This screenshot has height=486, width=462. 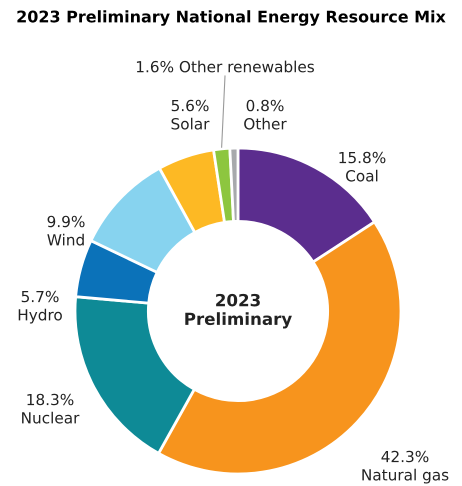 I want to click on data-label: 9.9%, so click(x=66, y=222).